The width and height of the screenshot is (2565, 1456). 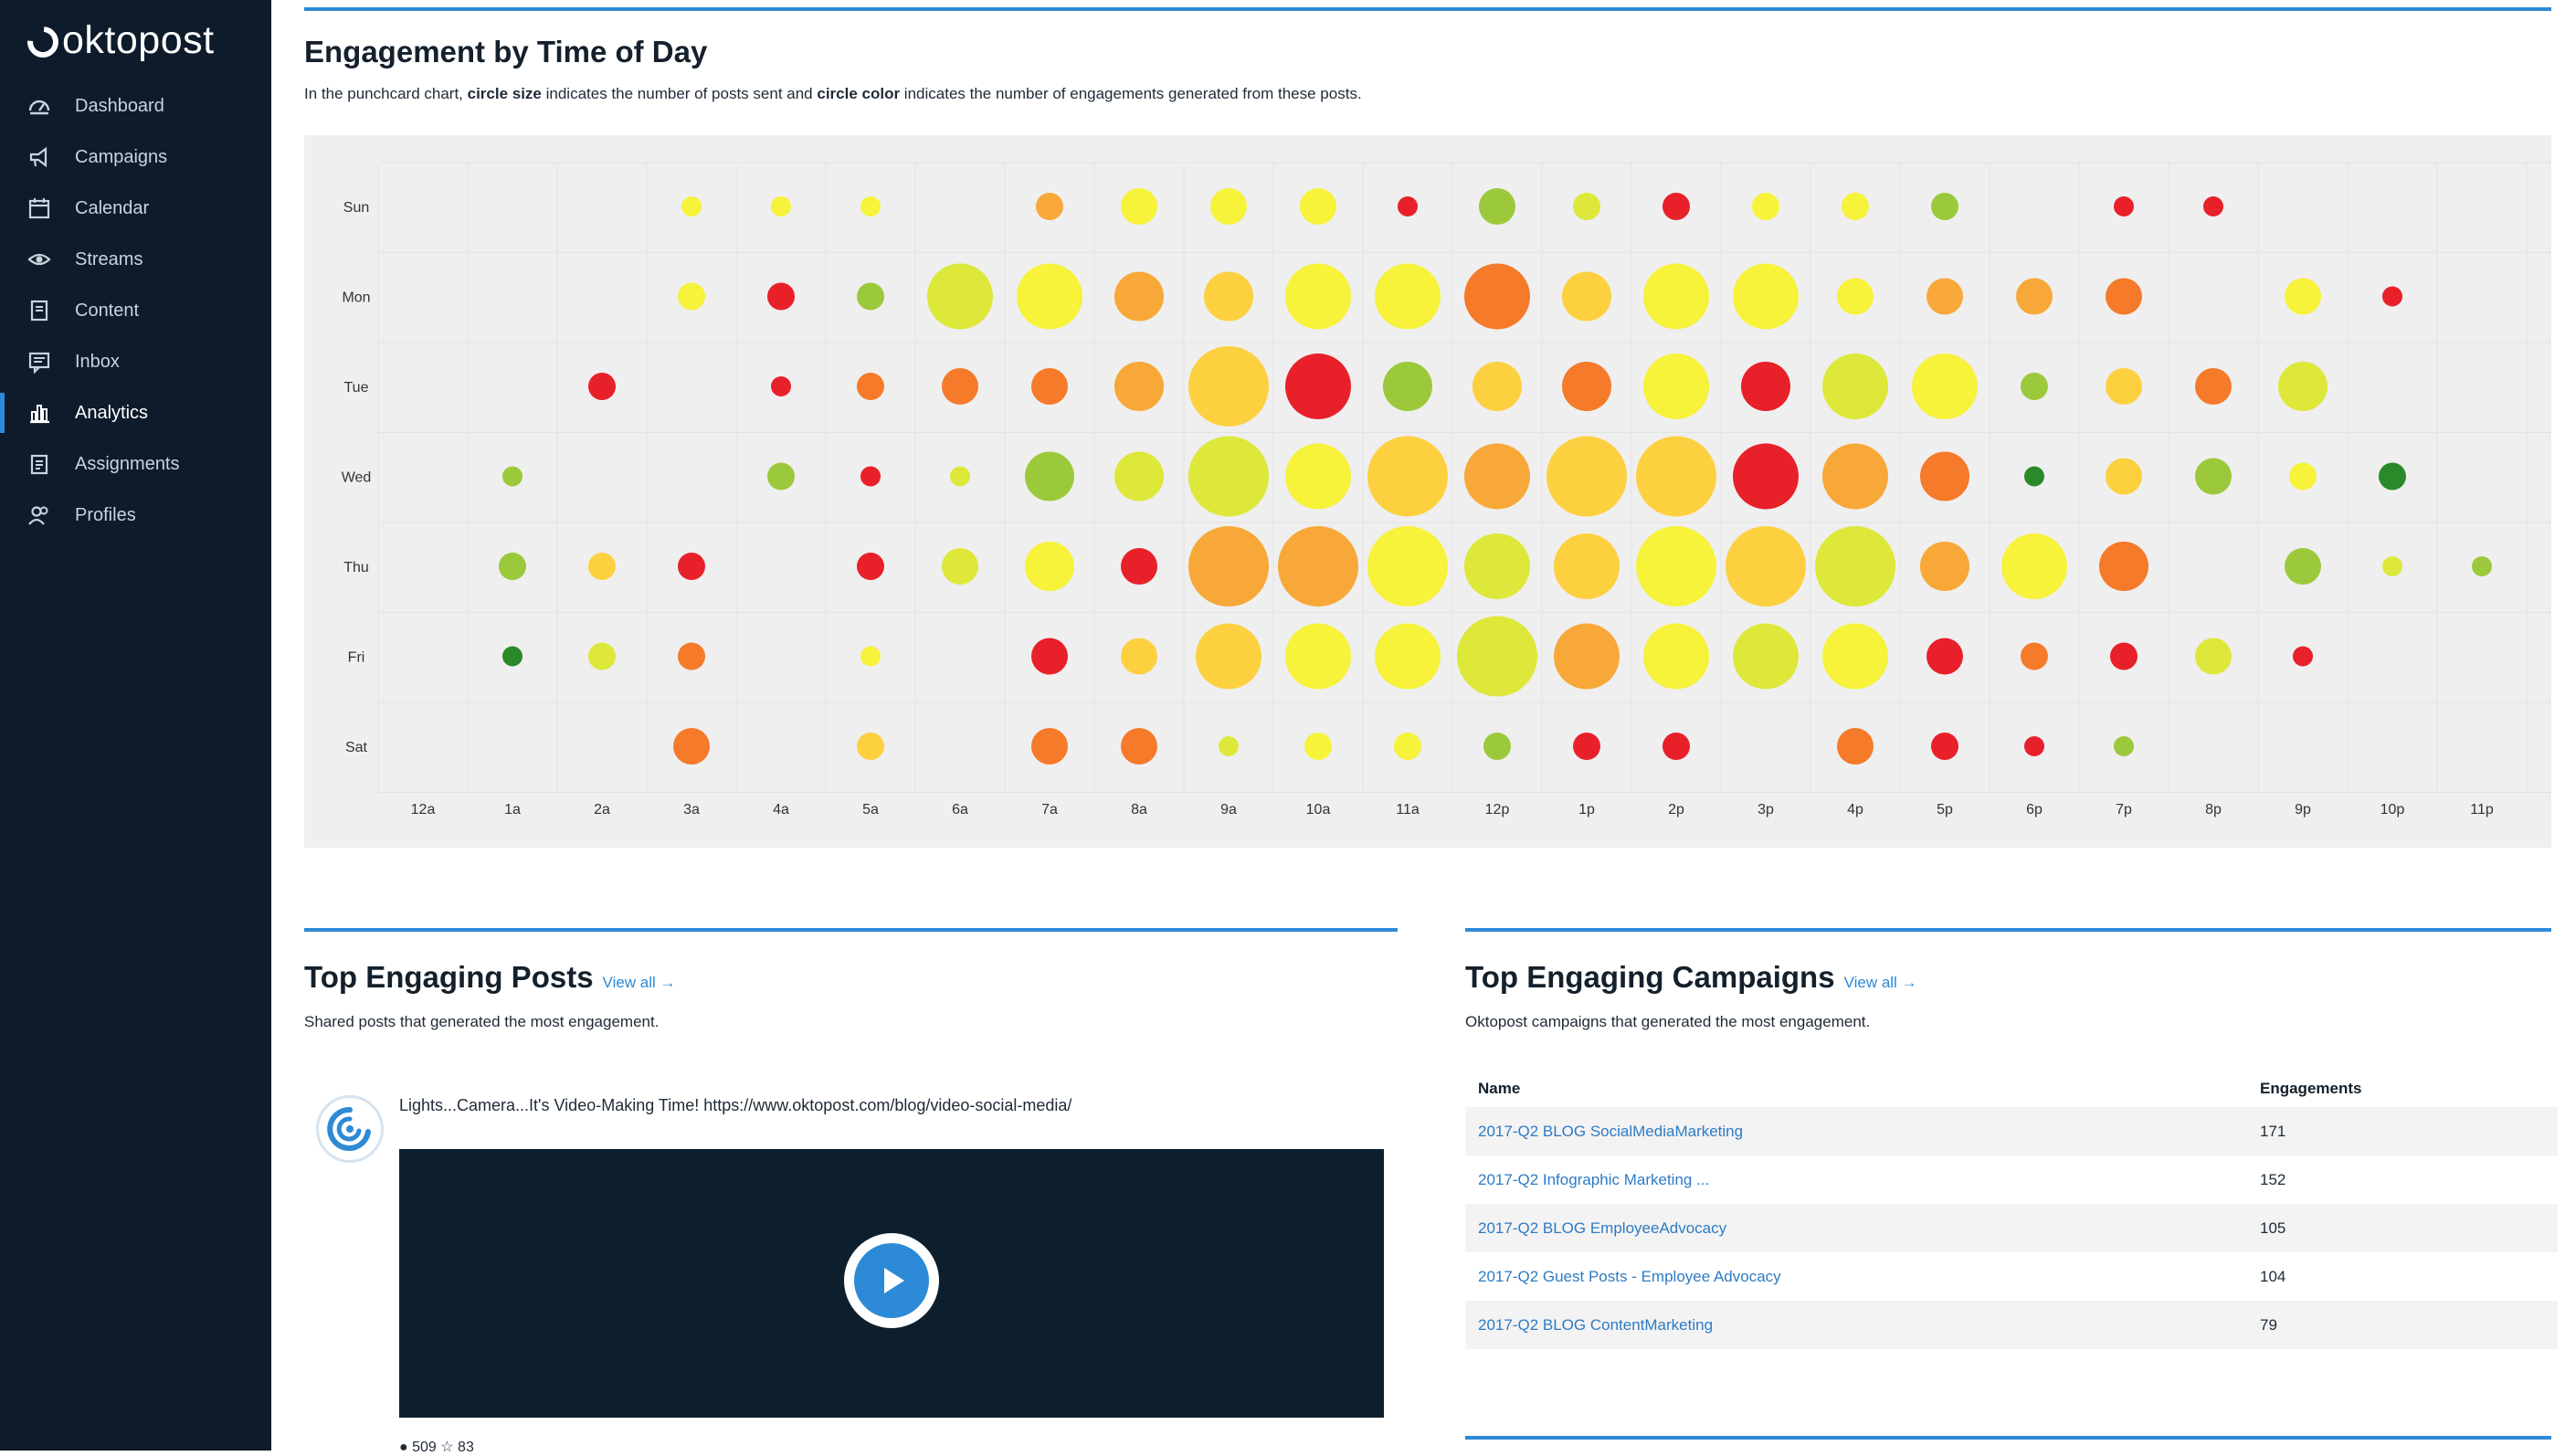 I want to click on campaigns-view-all-link: View all →, so click(x=1880, y=983).